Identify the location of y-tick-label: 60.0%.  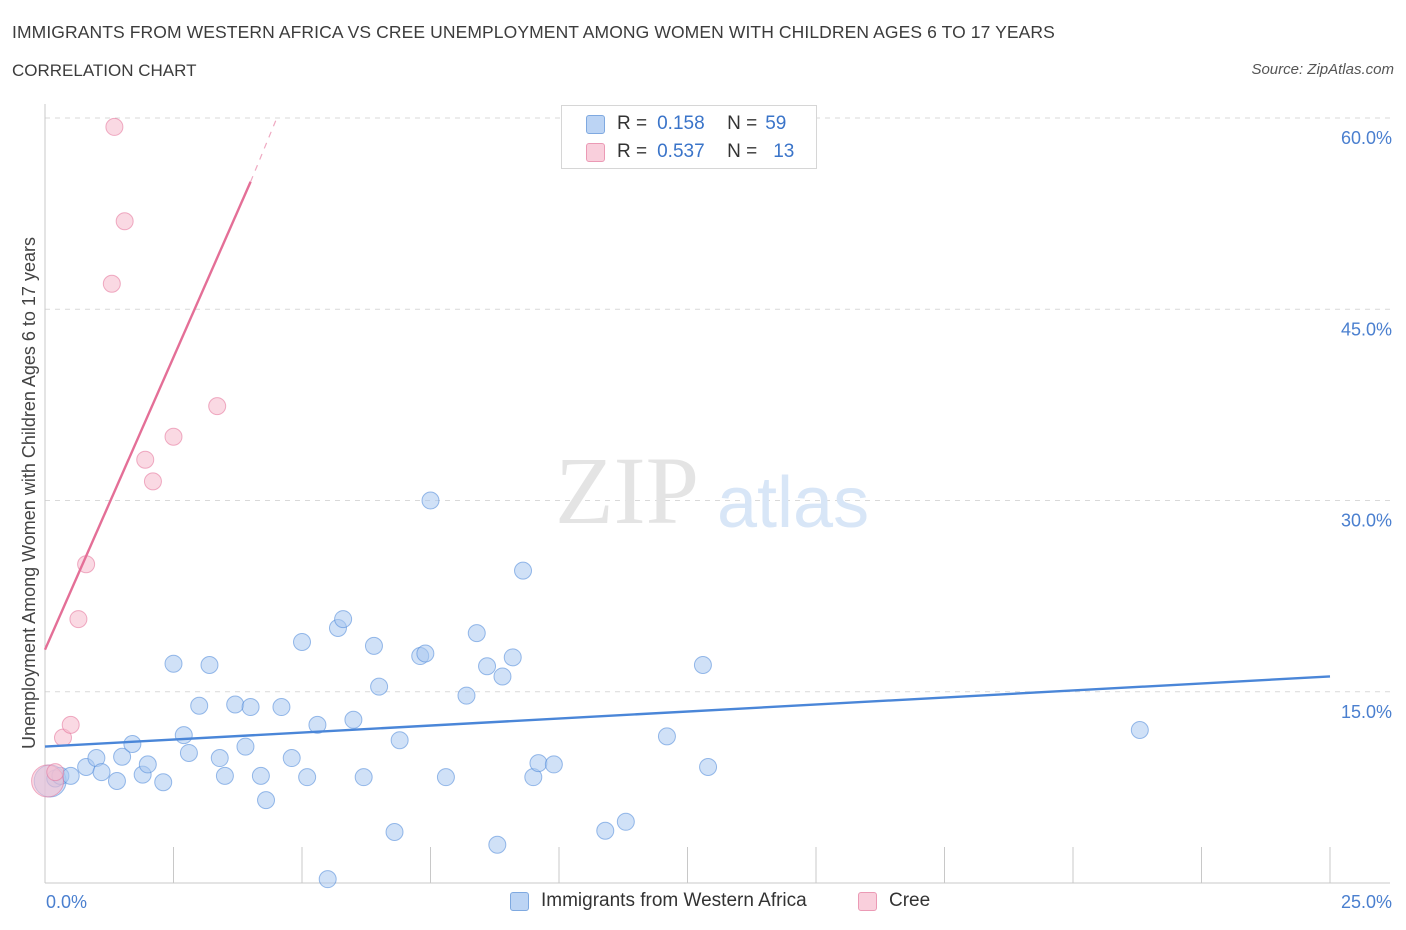
(1366, 138).